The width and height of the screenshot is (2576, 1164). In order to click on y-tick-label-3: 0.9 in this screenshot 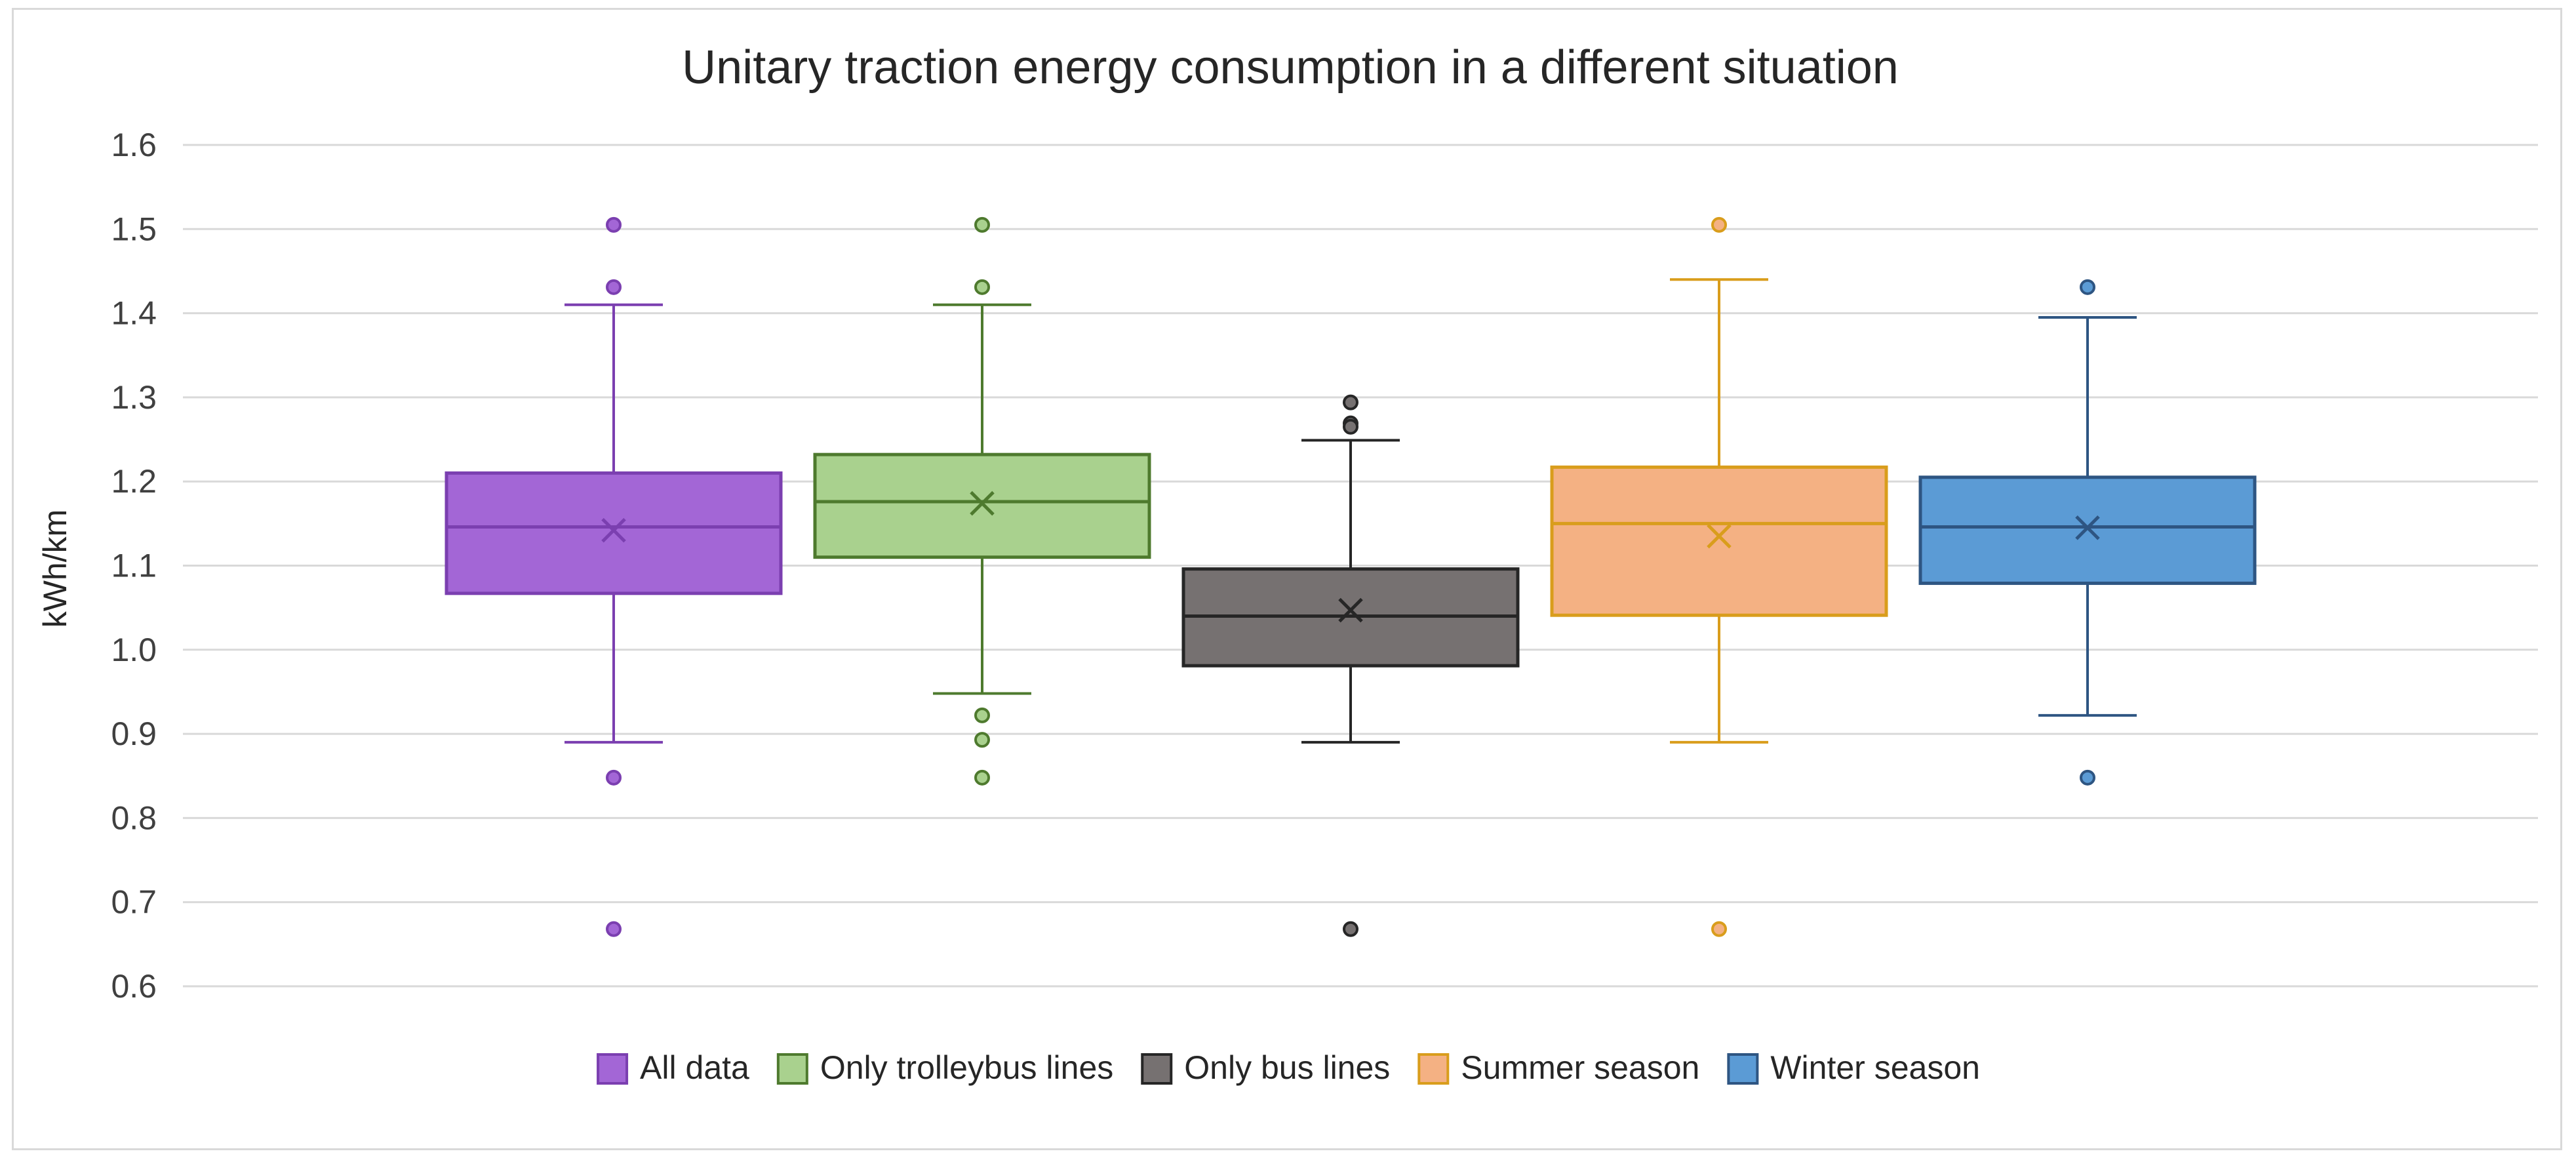, I will do `click(134, 733)`.